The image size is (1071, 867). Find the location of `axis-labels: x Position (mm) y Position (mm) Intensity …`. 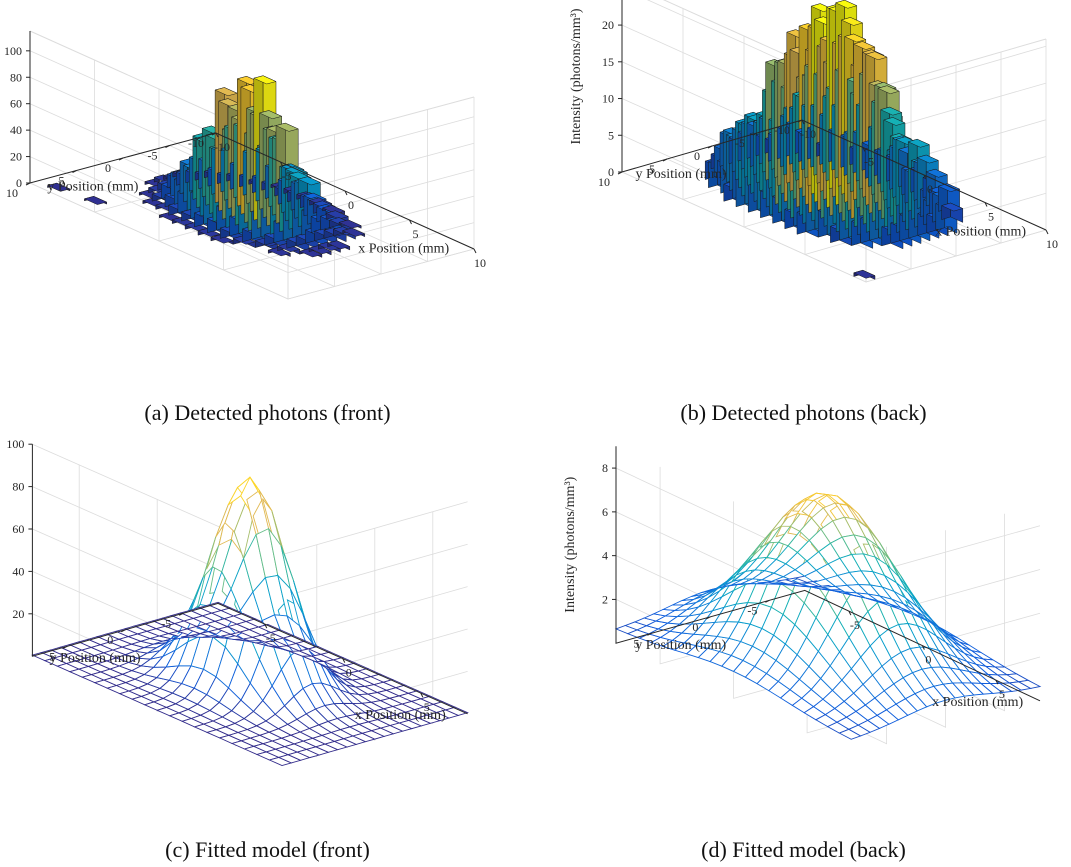

axis-labels: x Position (mm) y Position (mm) Intensity … is located at coordinates (793, 593).